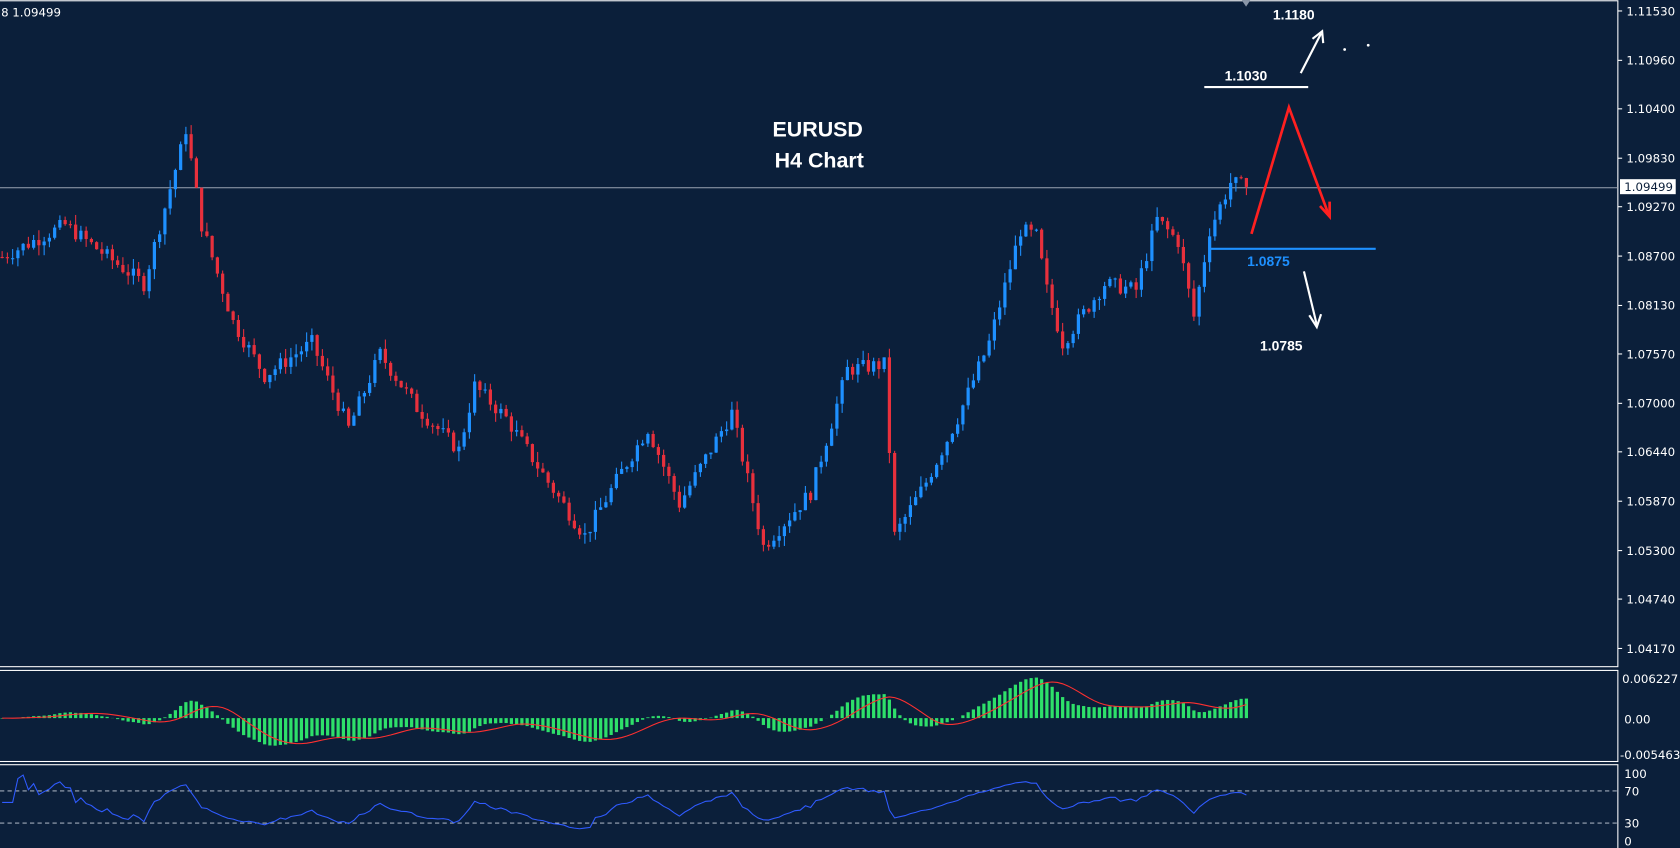  Describe the element at coordinates (624, 713) in the screenshot. I see `macd-signal-line` at that location.